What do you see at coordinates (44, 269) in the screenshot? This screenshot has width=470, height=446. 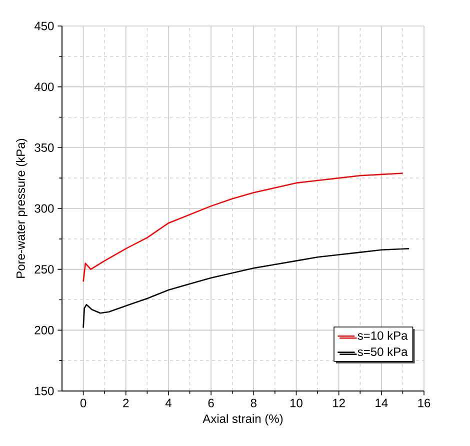 I see `y-tick-label: 250` at bounding box center [44, 269].